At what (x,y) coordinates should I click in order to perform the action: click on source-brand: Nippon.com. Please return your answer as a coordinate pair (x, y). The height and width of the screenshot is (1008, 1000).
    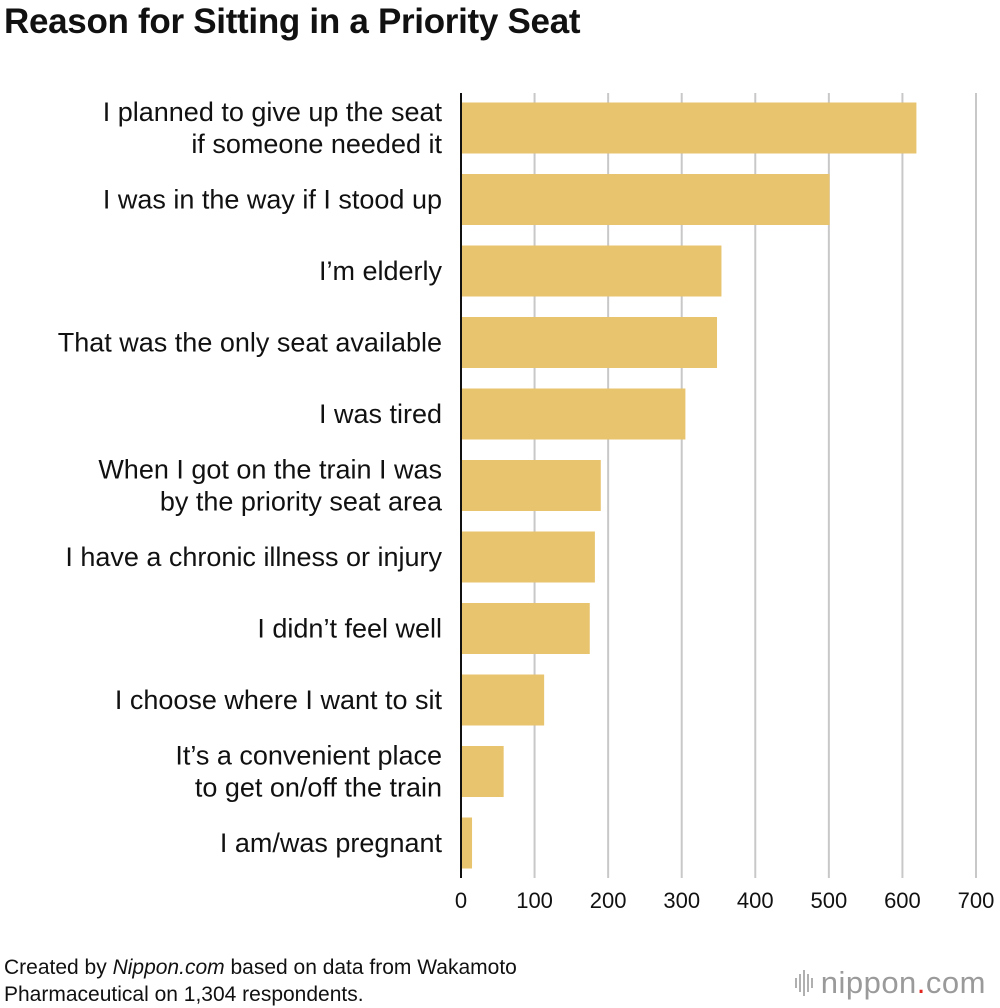
    Looking at the image, I should click on (168, 967).